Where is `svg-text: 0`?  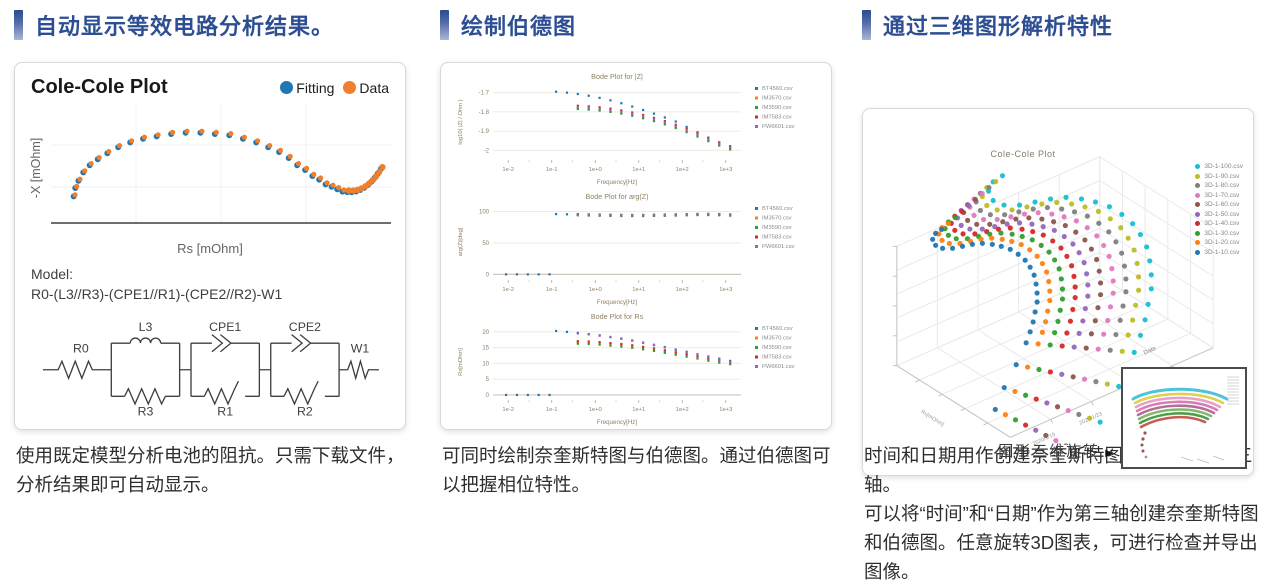
svg-text: 0 is located at coordinates (488, 396).